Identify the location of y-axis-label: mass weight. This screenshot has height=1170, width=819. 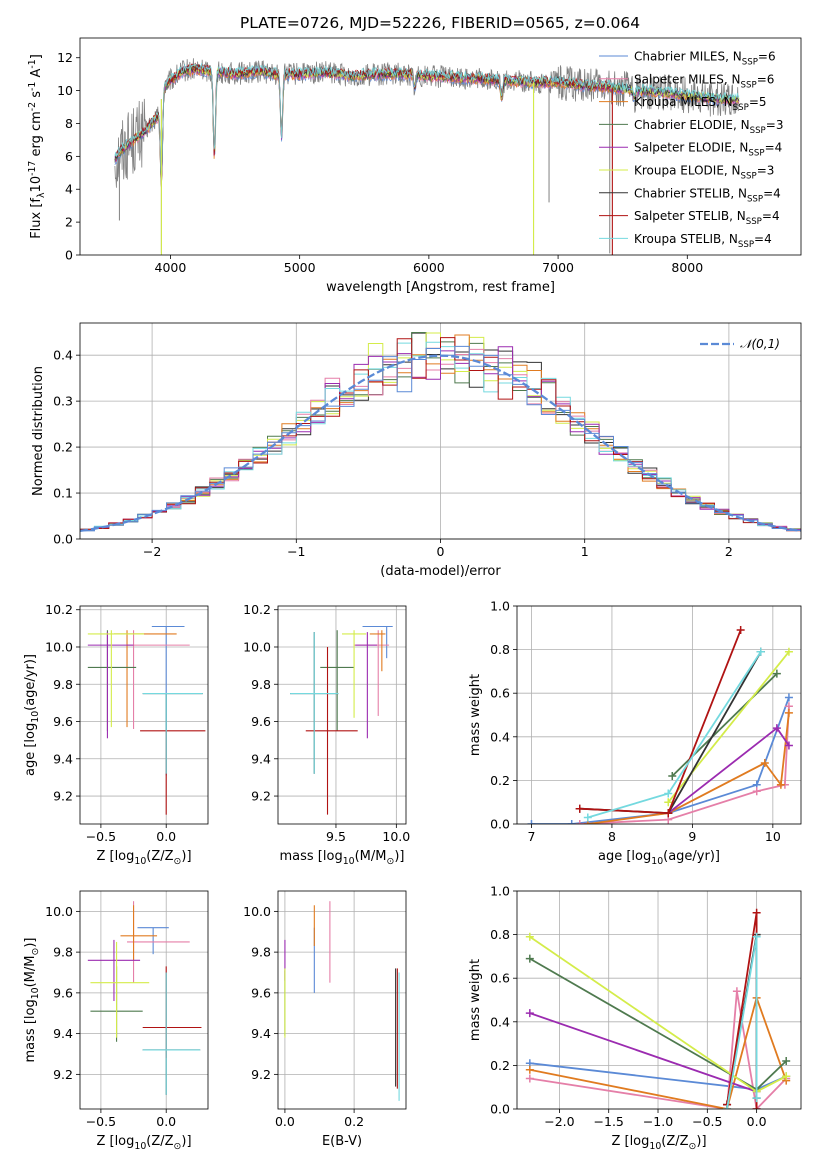
(475, 1000).